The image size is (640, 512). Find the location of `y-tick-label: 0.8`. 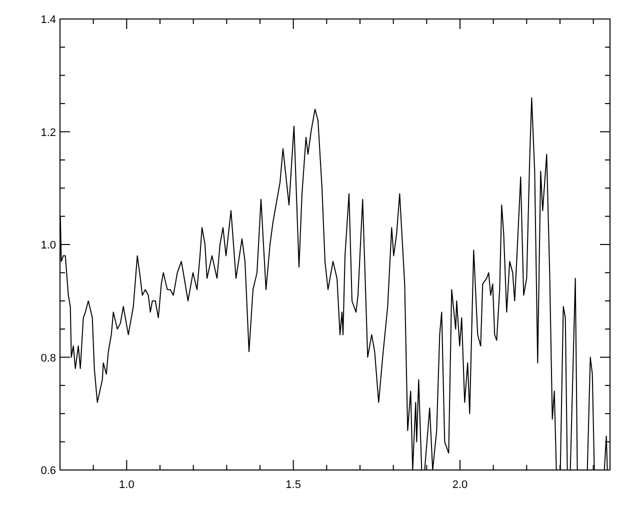

y-tick-label: 0.8 is located at coordinates (48, 358).